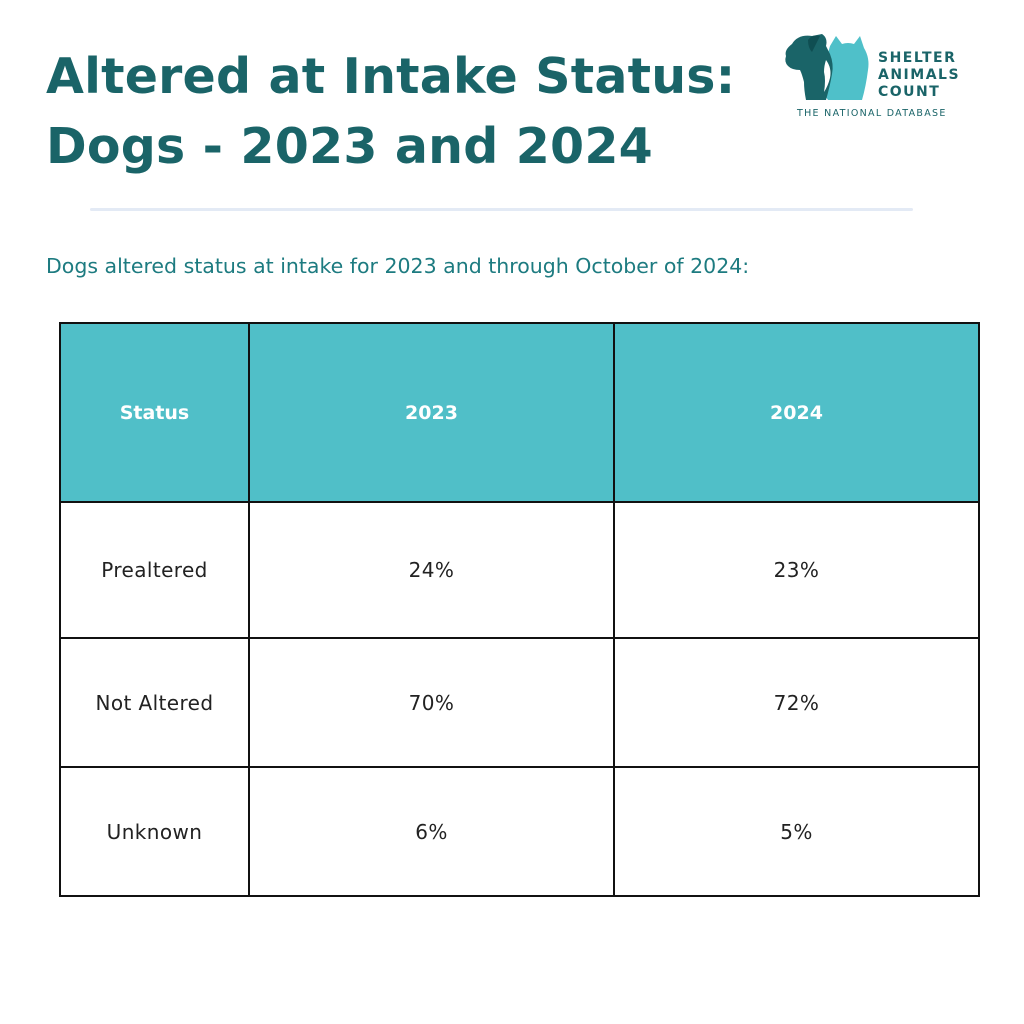 The height and width of the screenshot is (1024, 1024). Describe the element at coordinates (431, 702) in the screenshot. I see `value-2023-cell: 70%` at that location.